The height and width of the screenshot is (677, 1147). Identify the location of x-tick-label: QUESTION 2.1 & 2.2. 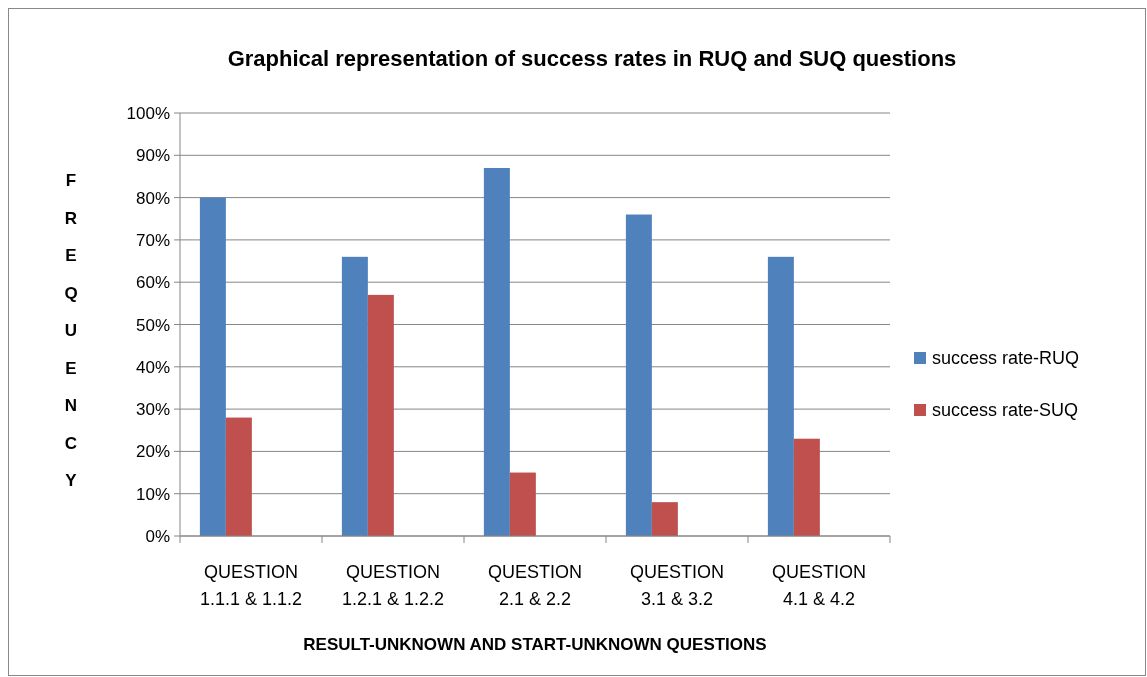
(535, 585).